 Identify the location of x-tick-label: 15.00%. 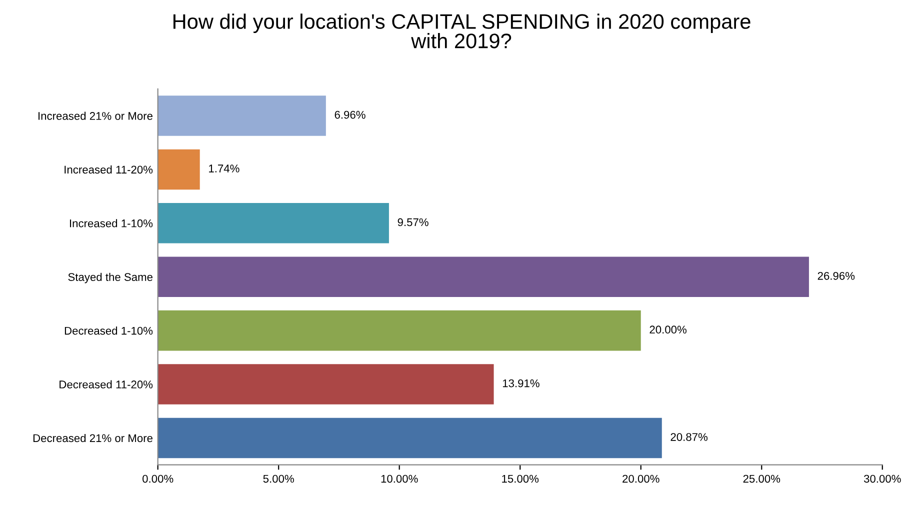
(520, 478).